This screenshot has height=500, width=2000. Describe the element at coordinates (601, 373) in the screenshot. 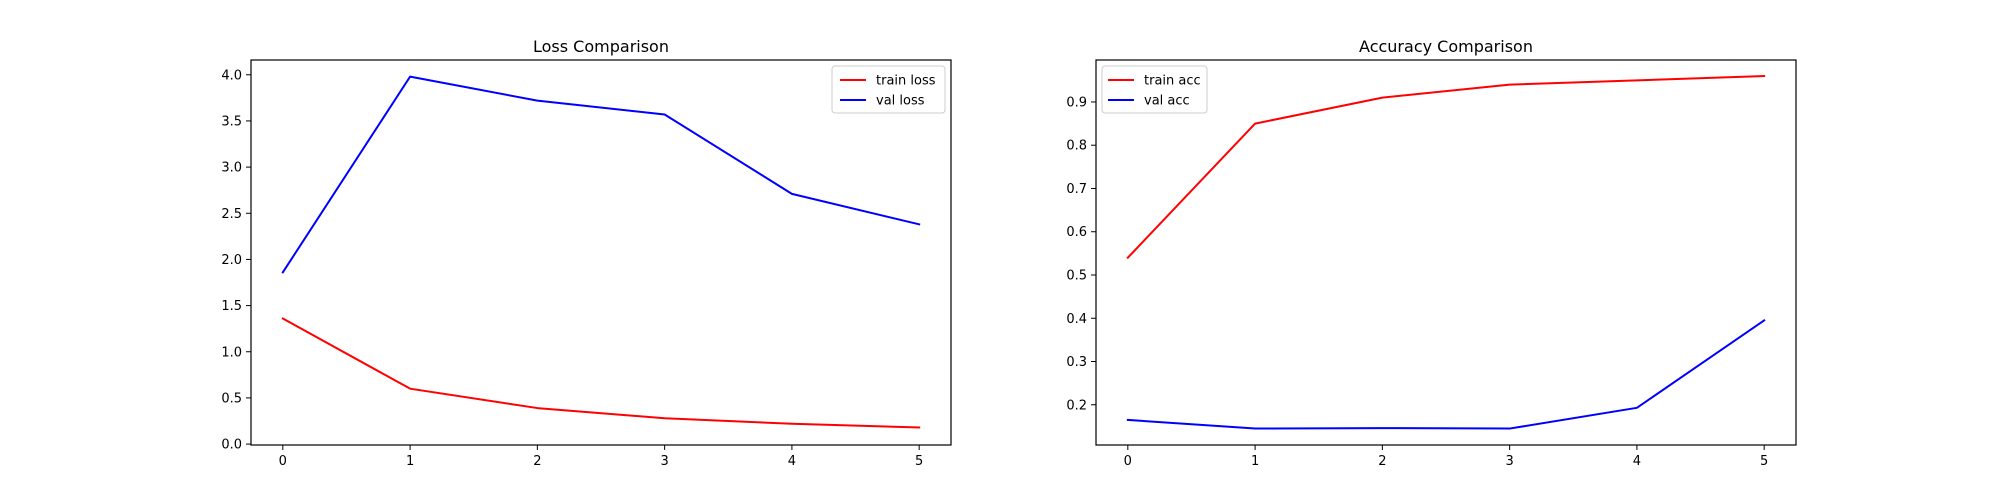

I see `series-line-train-loss` at that location.